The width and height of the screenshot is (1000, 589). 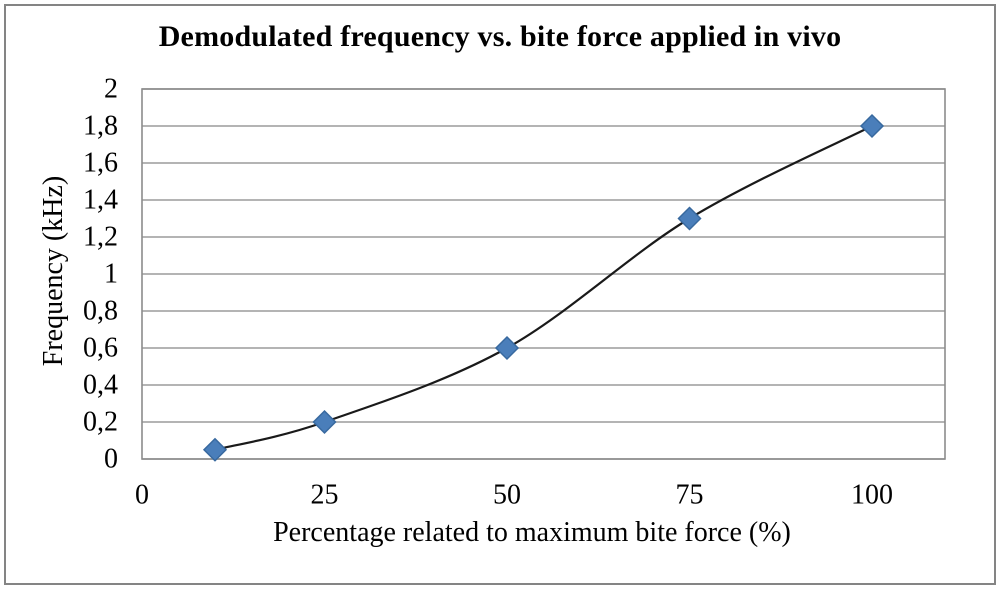 I want to click on x-tick-label: 50, so click(x=507, y=495).